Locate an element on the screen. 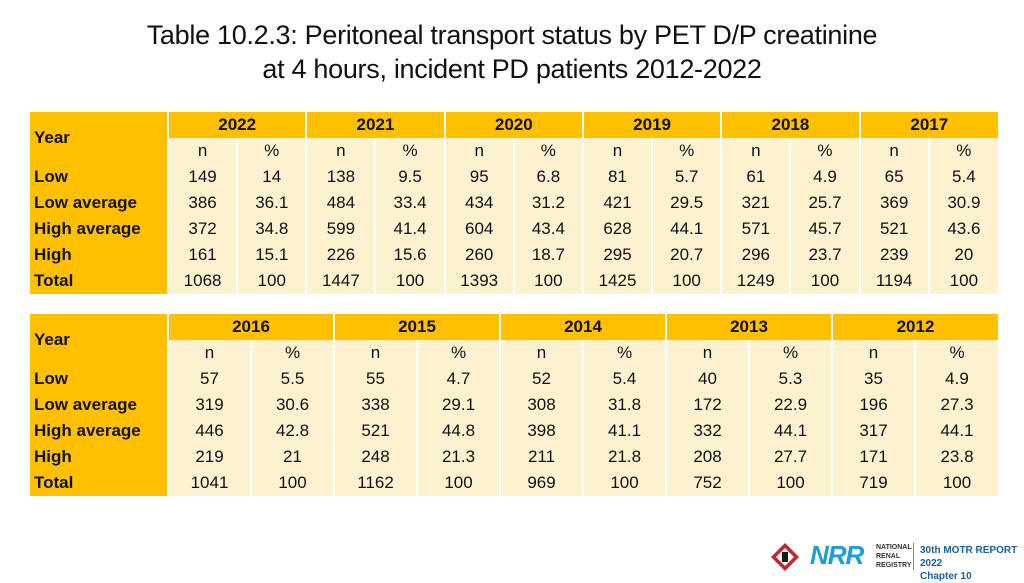 The image size is (1024, 583). percent-cell: 41.1 is located at coordinates (624, 431).